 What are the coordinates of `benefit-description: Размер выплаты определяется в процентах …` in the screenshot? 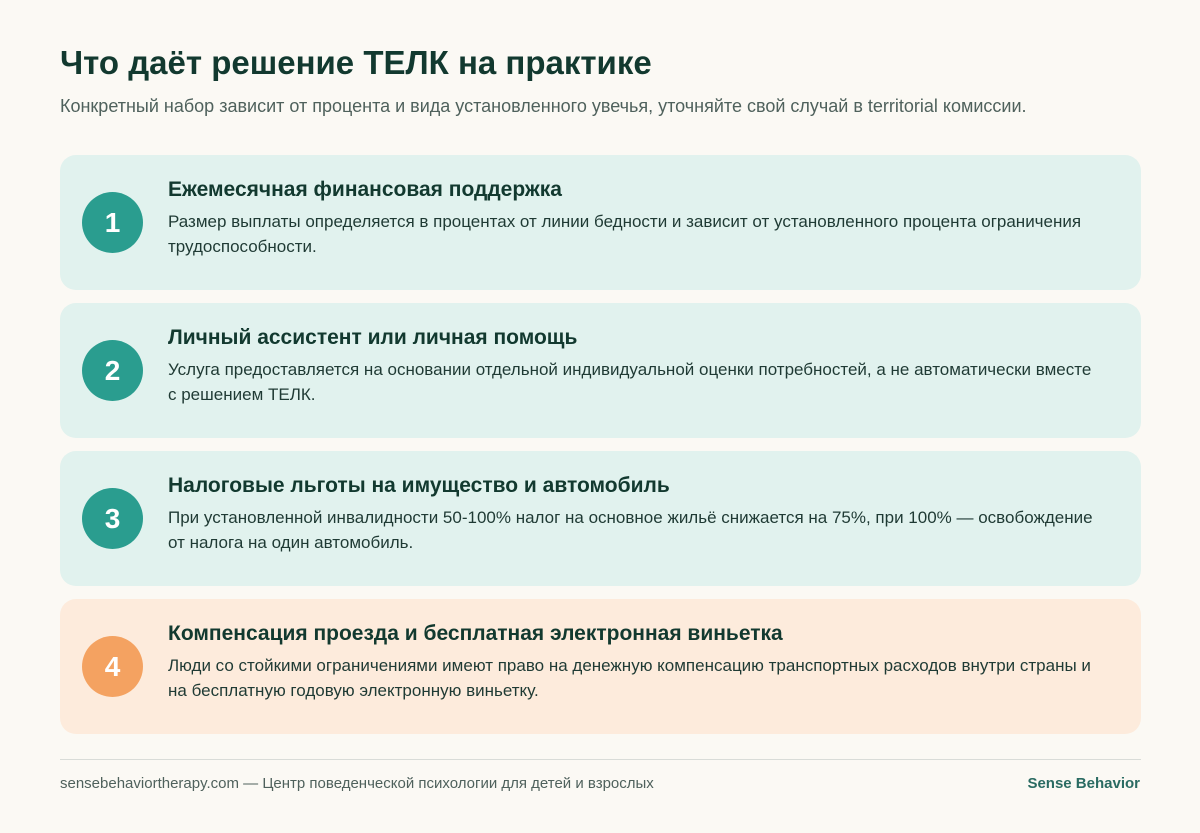 It's located at (625, 234).